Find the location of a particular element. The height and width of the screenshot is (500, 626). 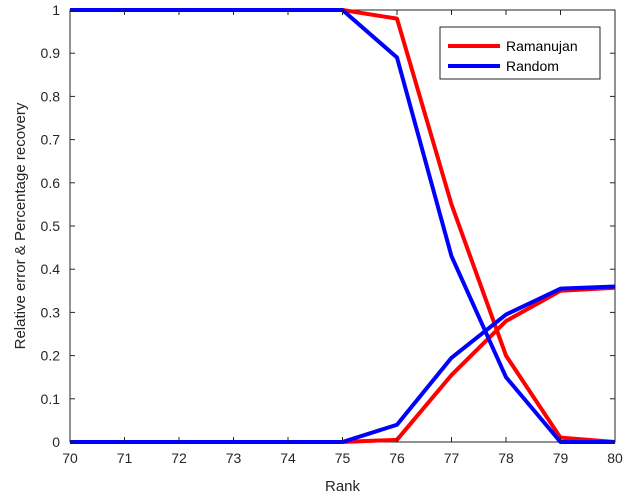

legend-label-random: Random is located at coordinates (532, 66).